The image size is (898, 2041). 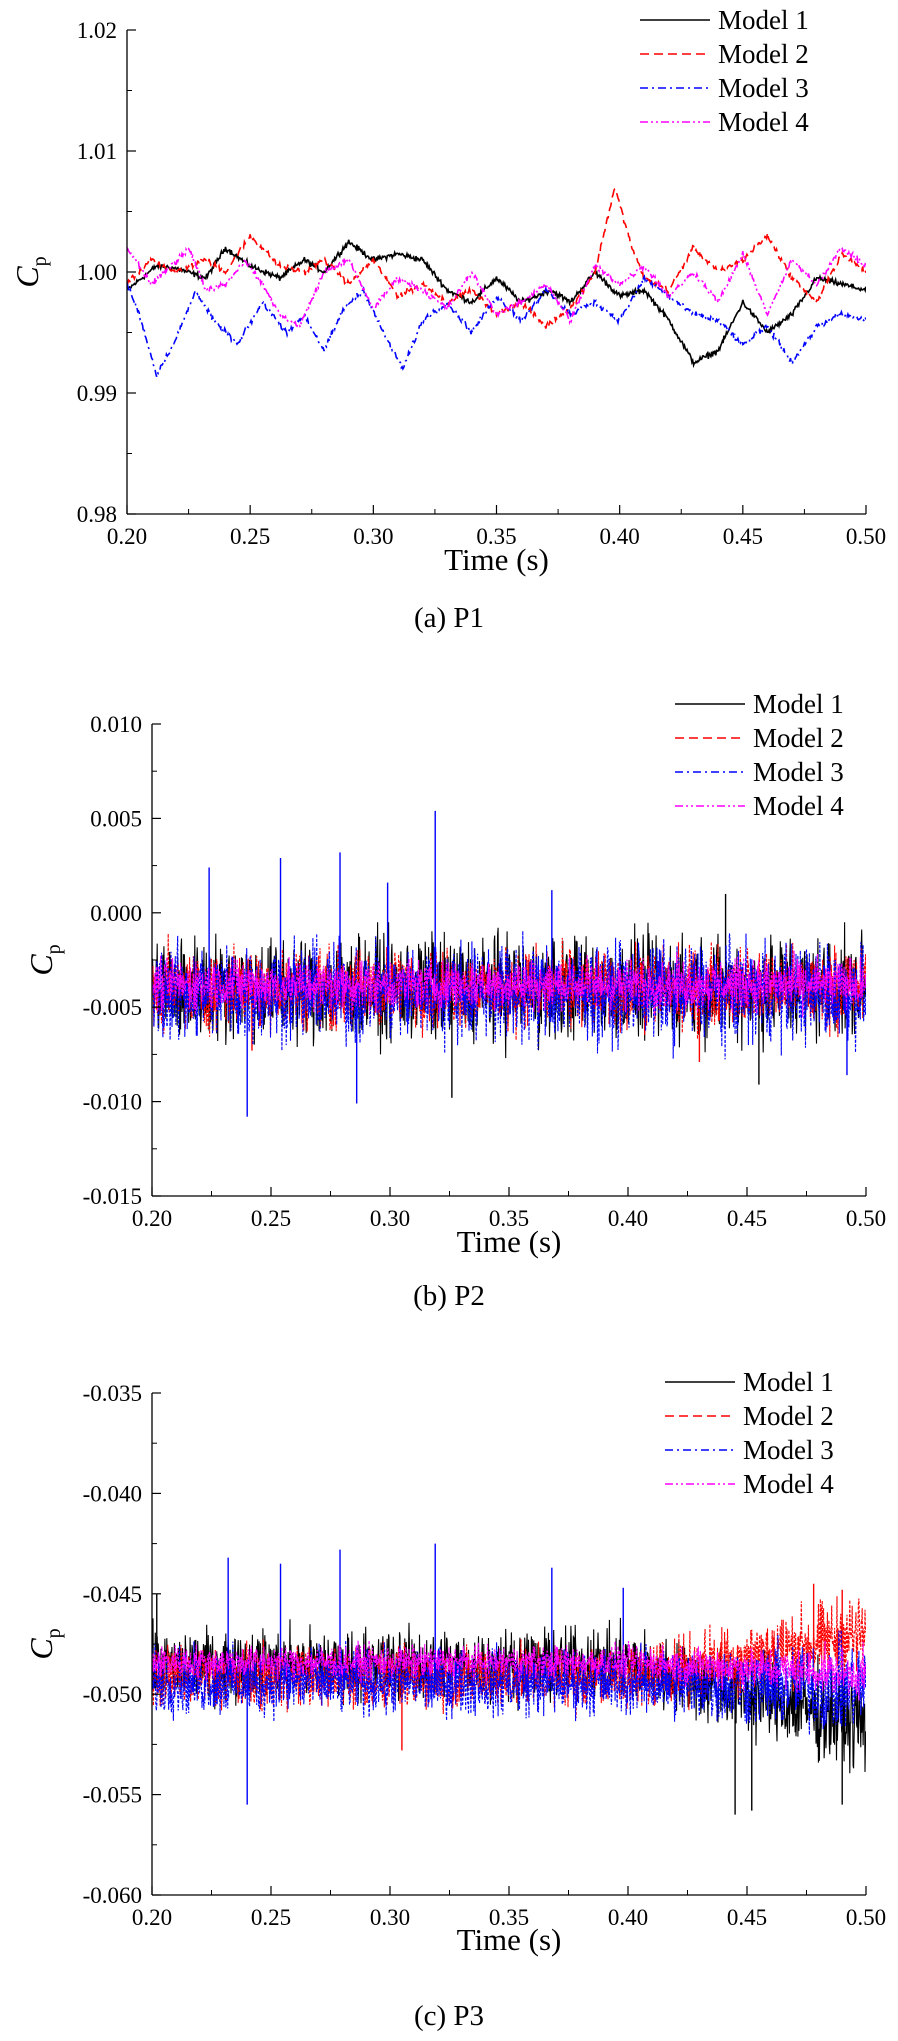 What do you see at coordinates (116, 818) in the screenshot?
I see `y-tick-label: 0.005` at bounding box center [116, 818].